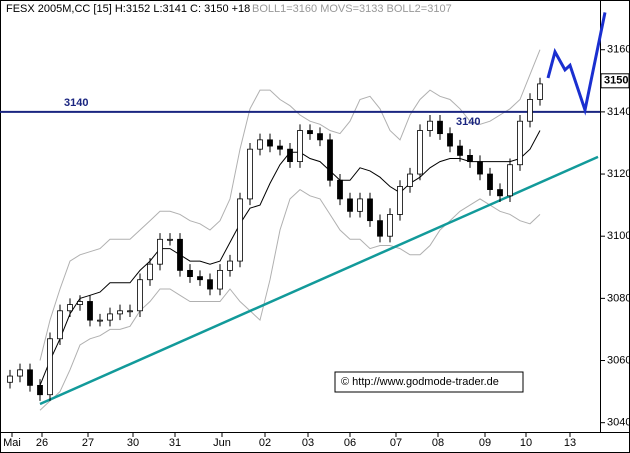 The width and height of the screenshot is (630, 453). I want to click on x-tick-label: 31, so click(175, 443).